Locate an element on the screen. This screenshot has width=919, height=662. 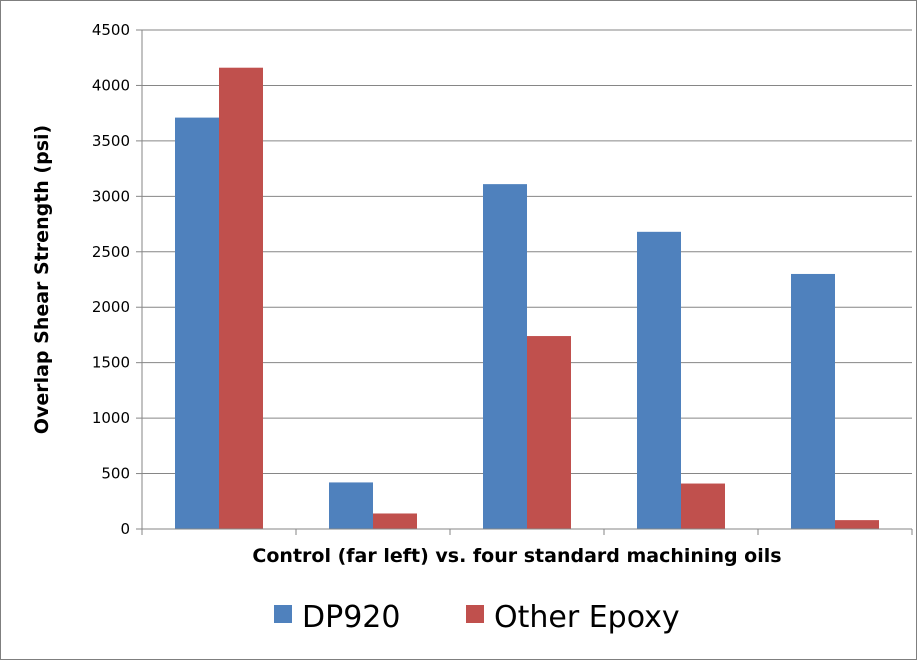
legend: DP920 Other Epoxy is located at coordinates (477, 617).